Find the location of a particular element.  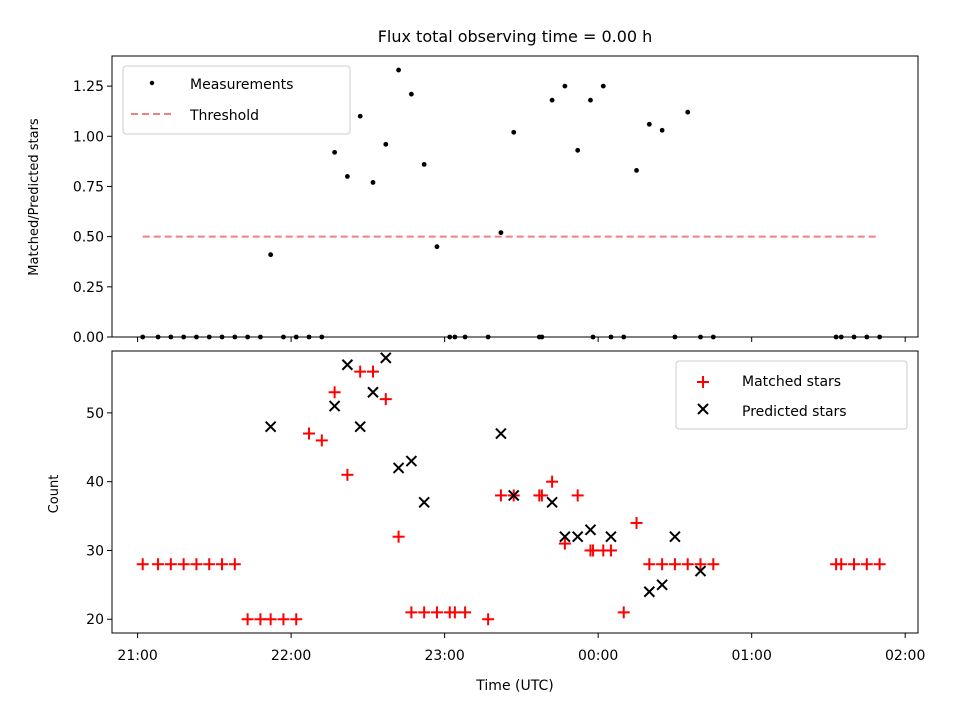

legend-measurements-marker is located at coordinates (152, 83).